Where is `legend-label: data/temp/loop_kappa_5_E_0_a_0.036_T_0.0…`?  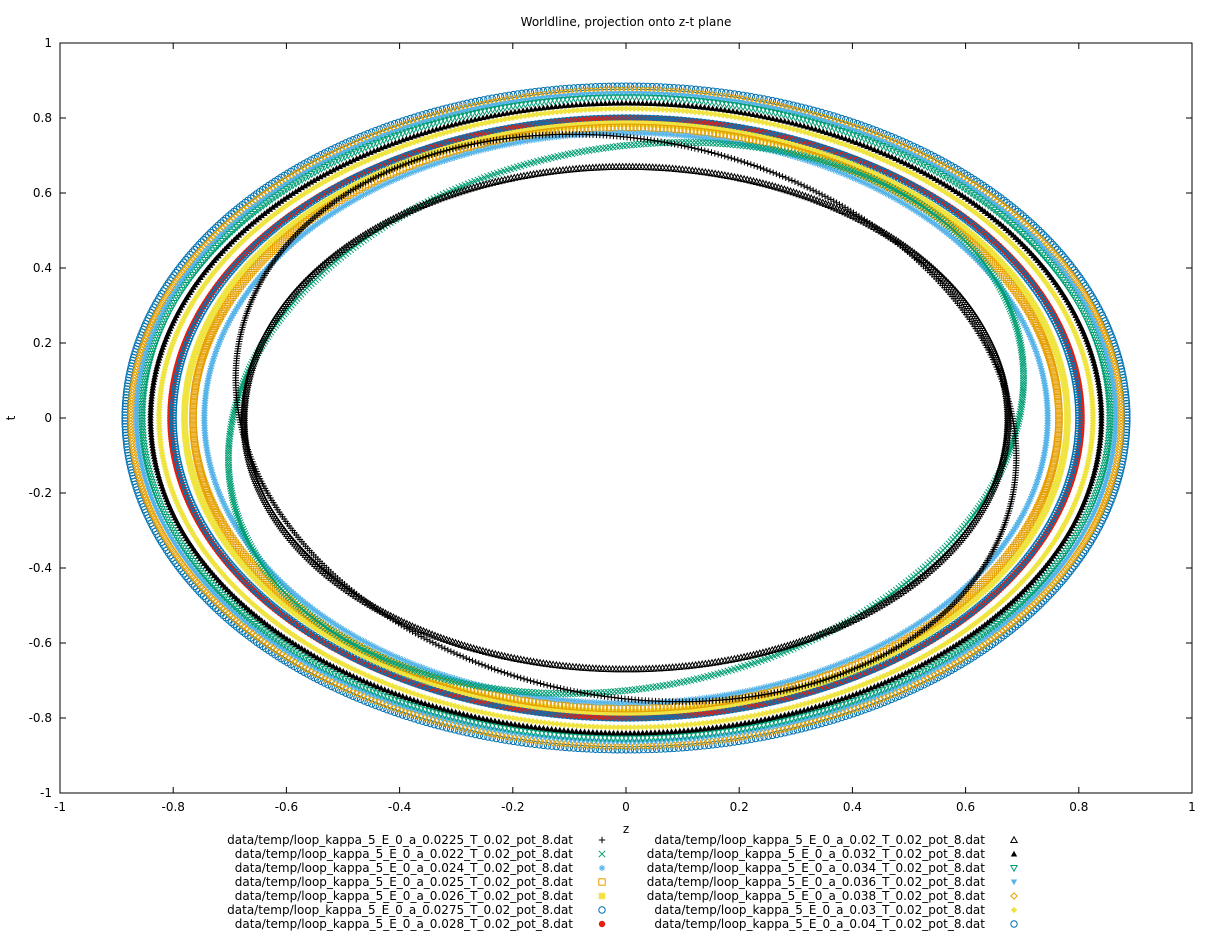
legend-label: data/temp/loop_kappa_5_E_0_a_0.036_T_0.0… is located at coordinates (816, 882).